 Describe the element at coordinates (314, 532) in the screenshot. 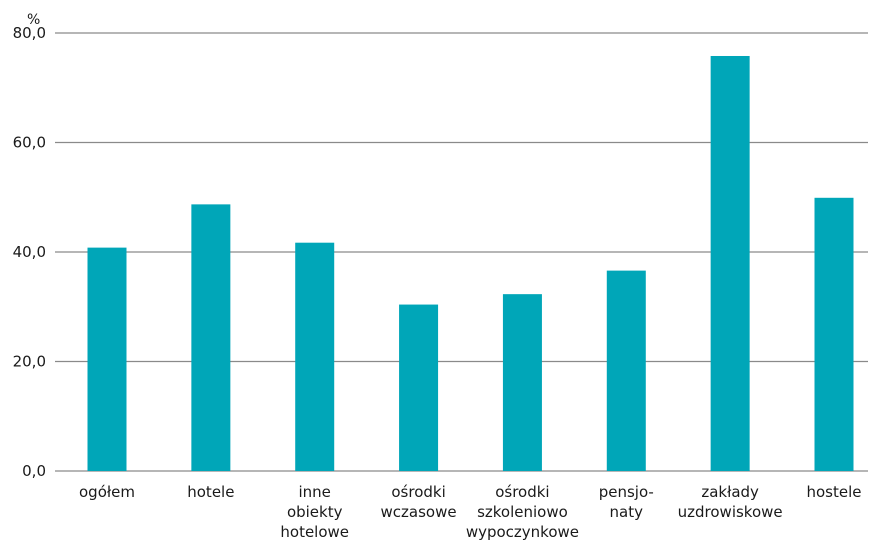

I see `x-category-label-line: hotelowe` at that location.